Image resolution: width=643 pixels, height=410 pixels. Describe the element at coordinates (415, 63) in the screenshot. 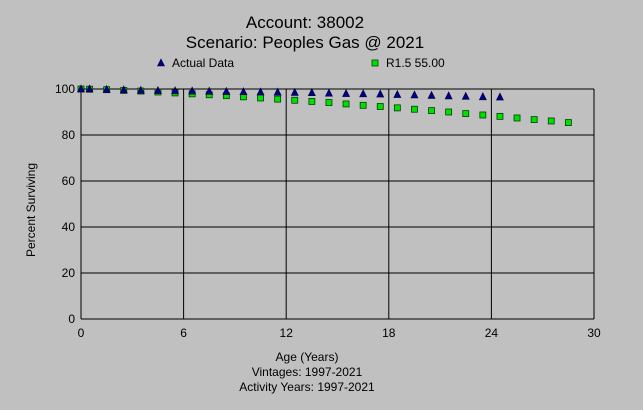

I see `legend-label: R1.5 55.00` at that location.